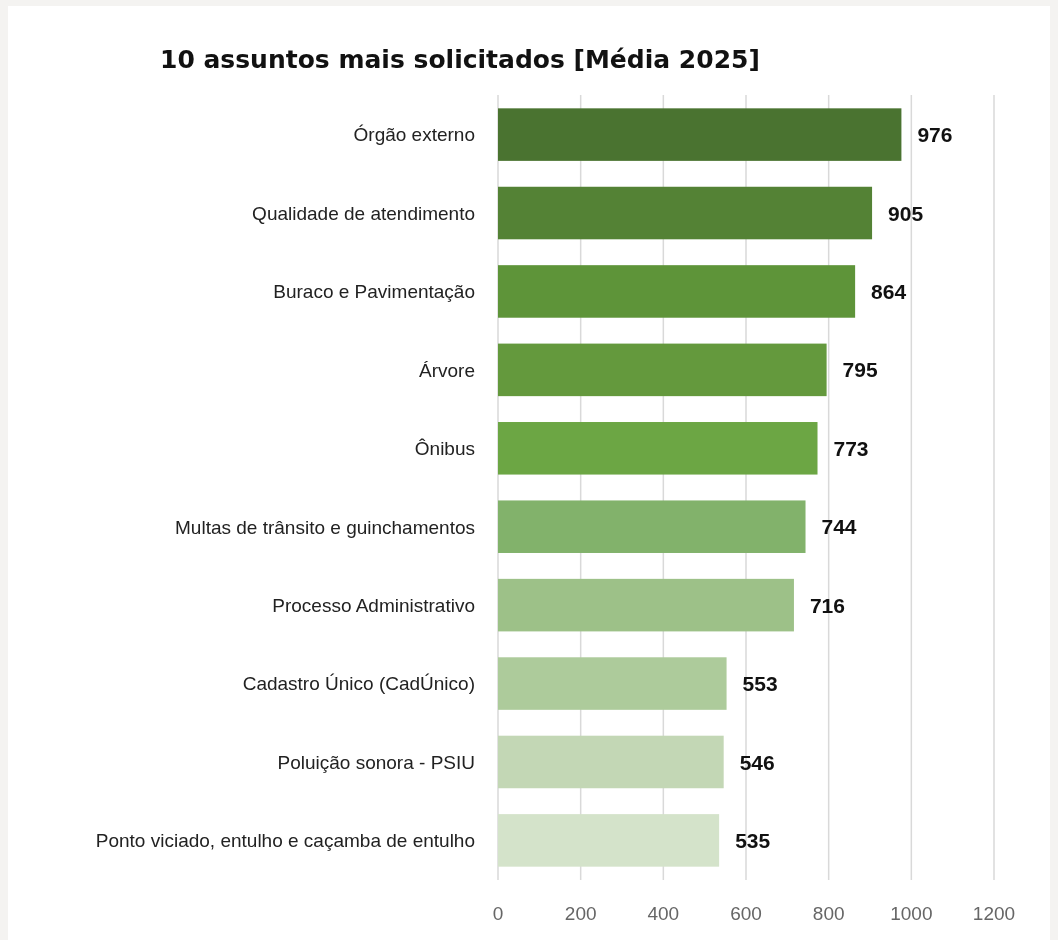 The width and height of the screenshot is (1058, 940). What do you see at coordinates (911, 913) in the screenshot?
I see `x-tick-label: 1000` at bounding box center [911, 913].